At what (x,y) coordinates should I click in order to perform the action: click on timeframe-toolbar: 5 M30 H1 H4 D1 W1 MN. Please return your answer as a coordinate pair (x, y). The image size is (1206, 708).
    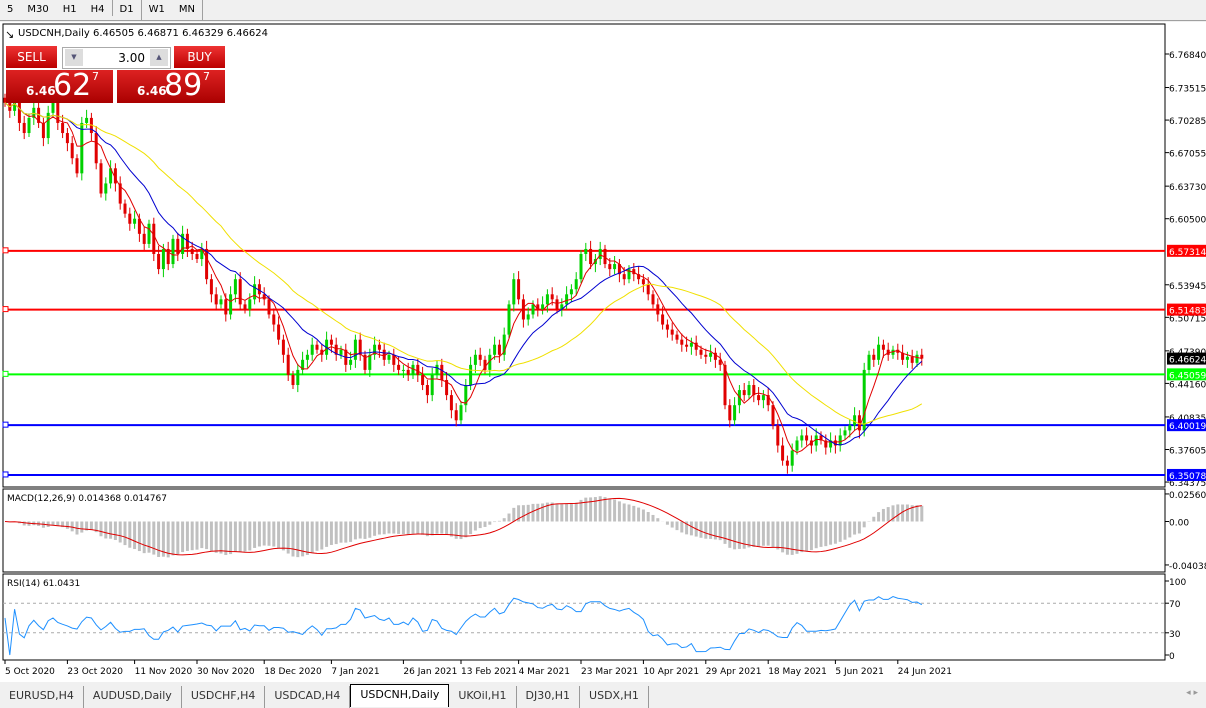
    Looking at the image, I should click on (603, 10).